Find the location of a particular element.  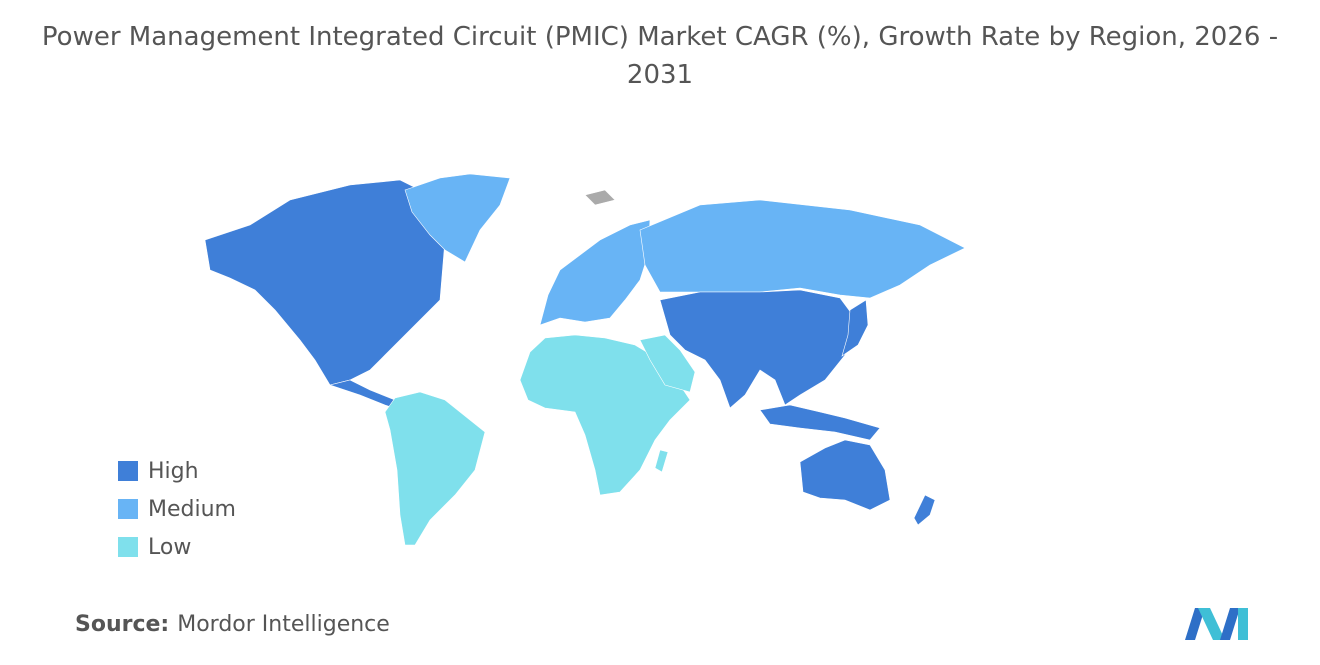

russia is located at coordinates (802, 249).